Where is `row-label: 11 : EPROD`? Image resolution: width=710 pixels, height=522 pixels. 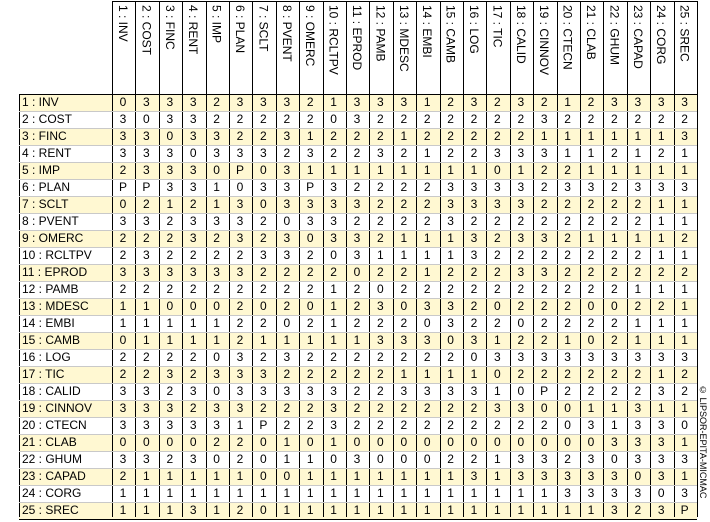 row-label: 11 : EPROD is located at coordinates (55, 272).